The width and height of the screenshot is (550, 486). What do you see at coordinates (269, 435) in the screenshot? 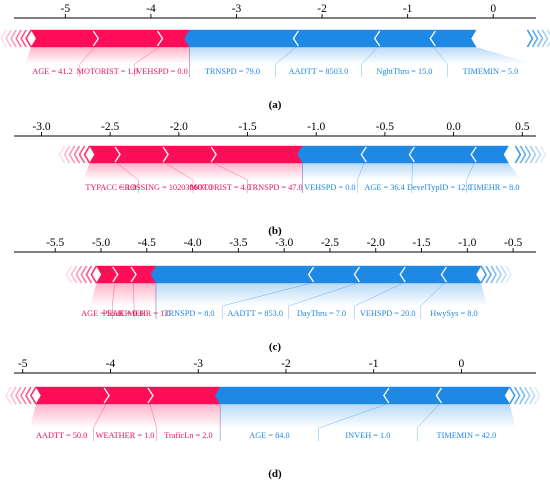
I see `negative-feature-label: AGE = 84.0` at bounding box center [269, 435].